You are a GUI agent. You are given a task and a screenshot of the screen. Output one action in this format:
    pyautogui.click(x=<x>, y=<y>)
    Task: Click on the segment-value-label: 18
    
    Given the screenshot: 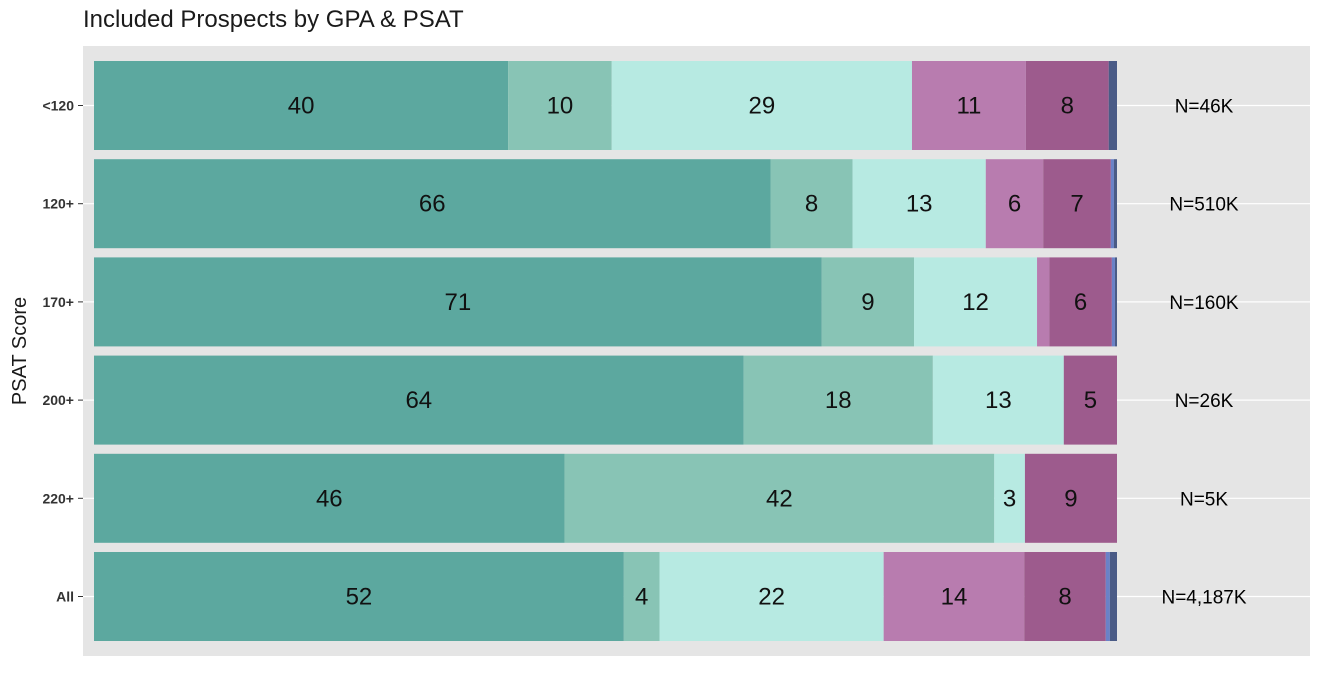 What is the action you would take?
    pyautogui.click(x=838, y=400)
    